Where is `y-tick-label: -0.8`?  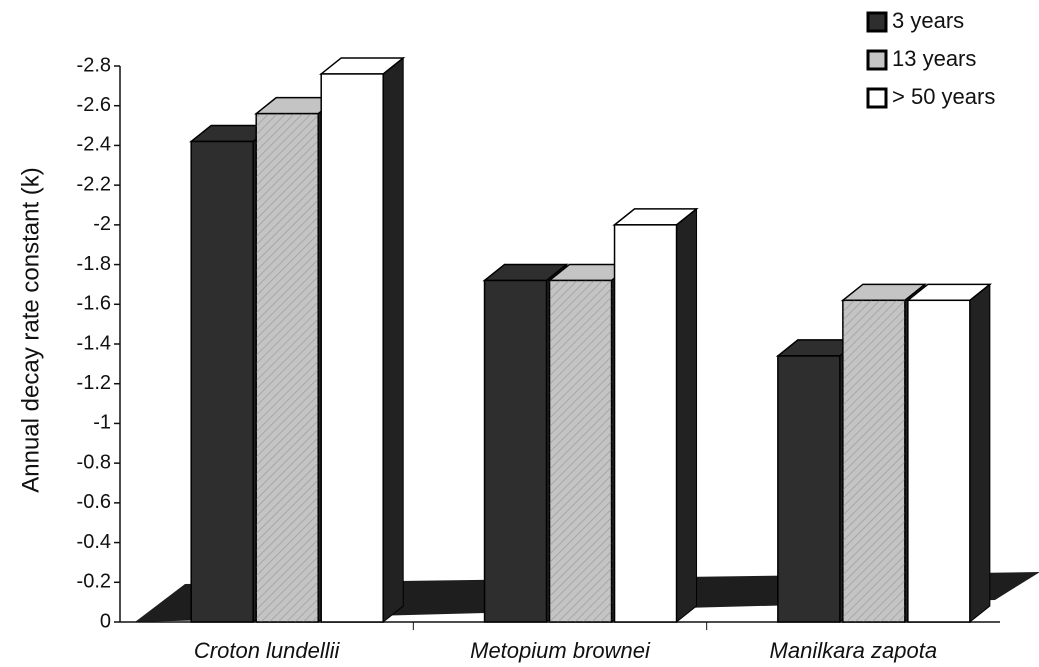 y-tick-label: -0.8 is located at coordinates (94, 462).